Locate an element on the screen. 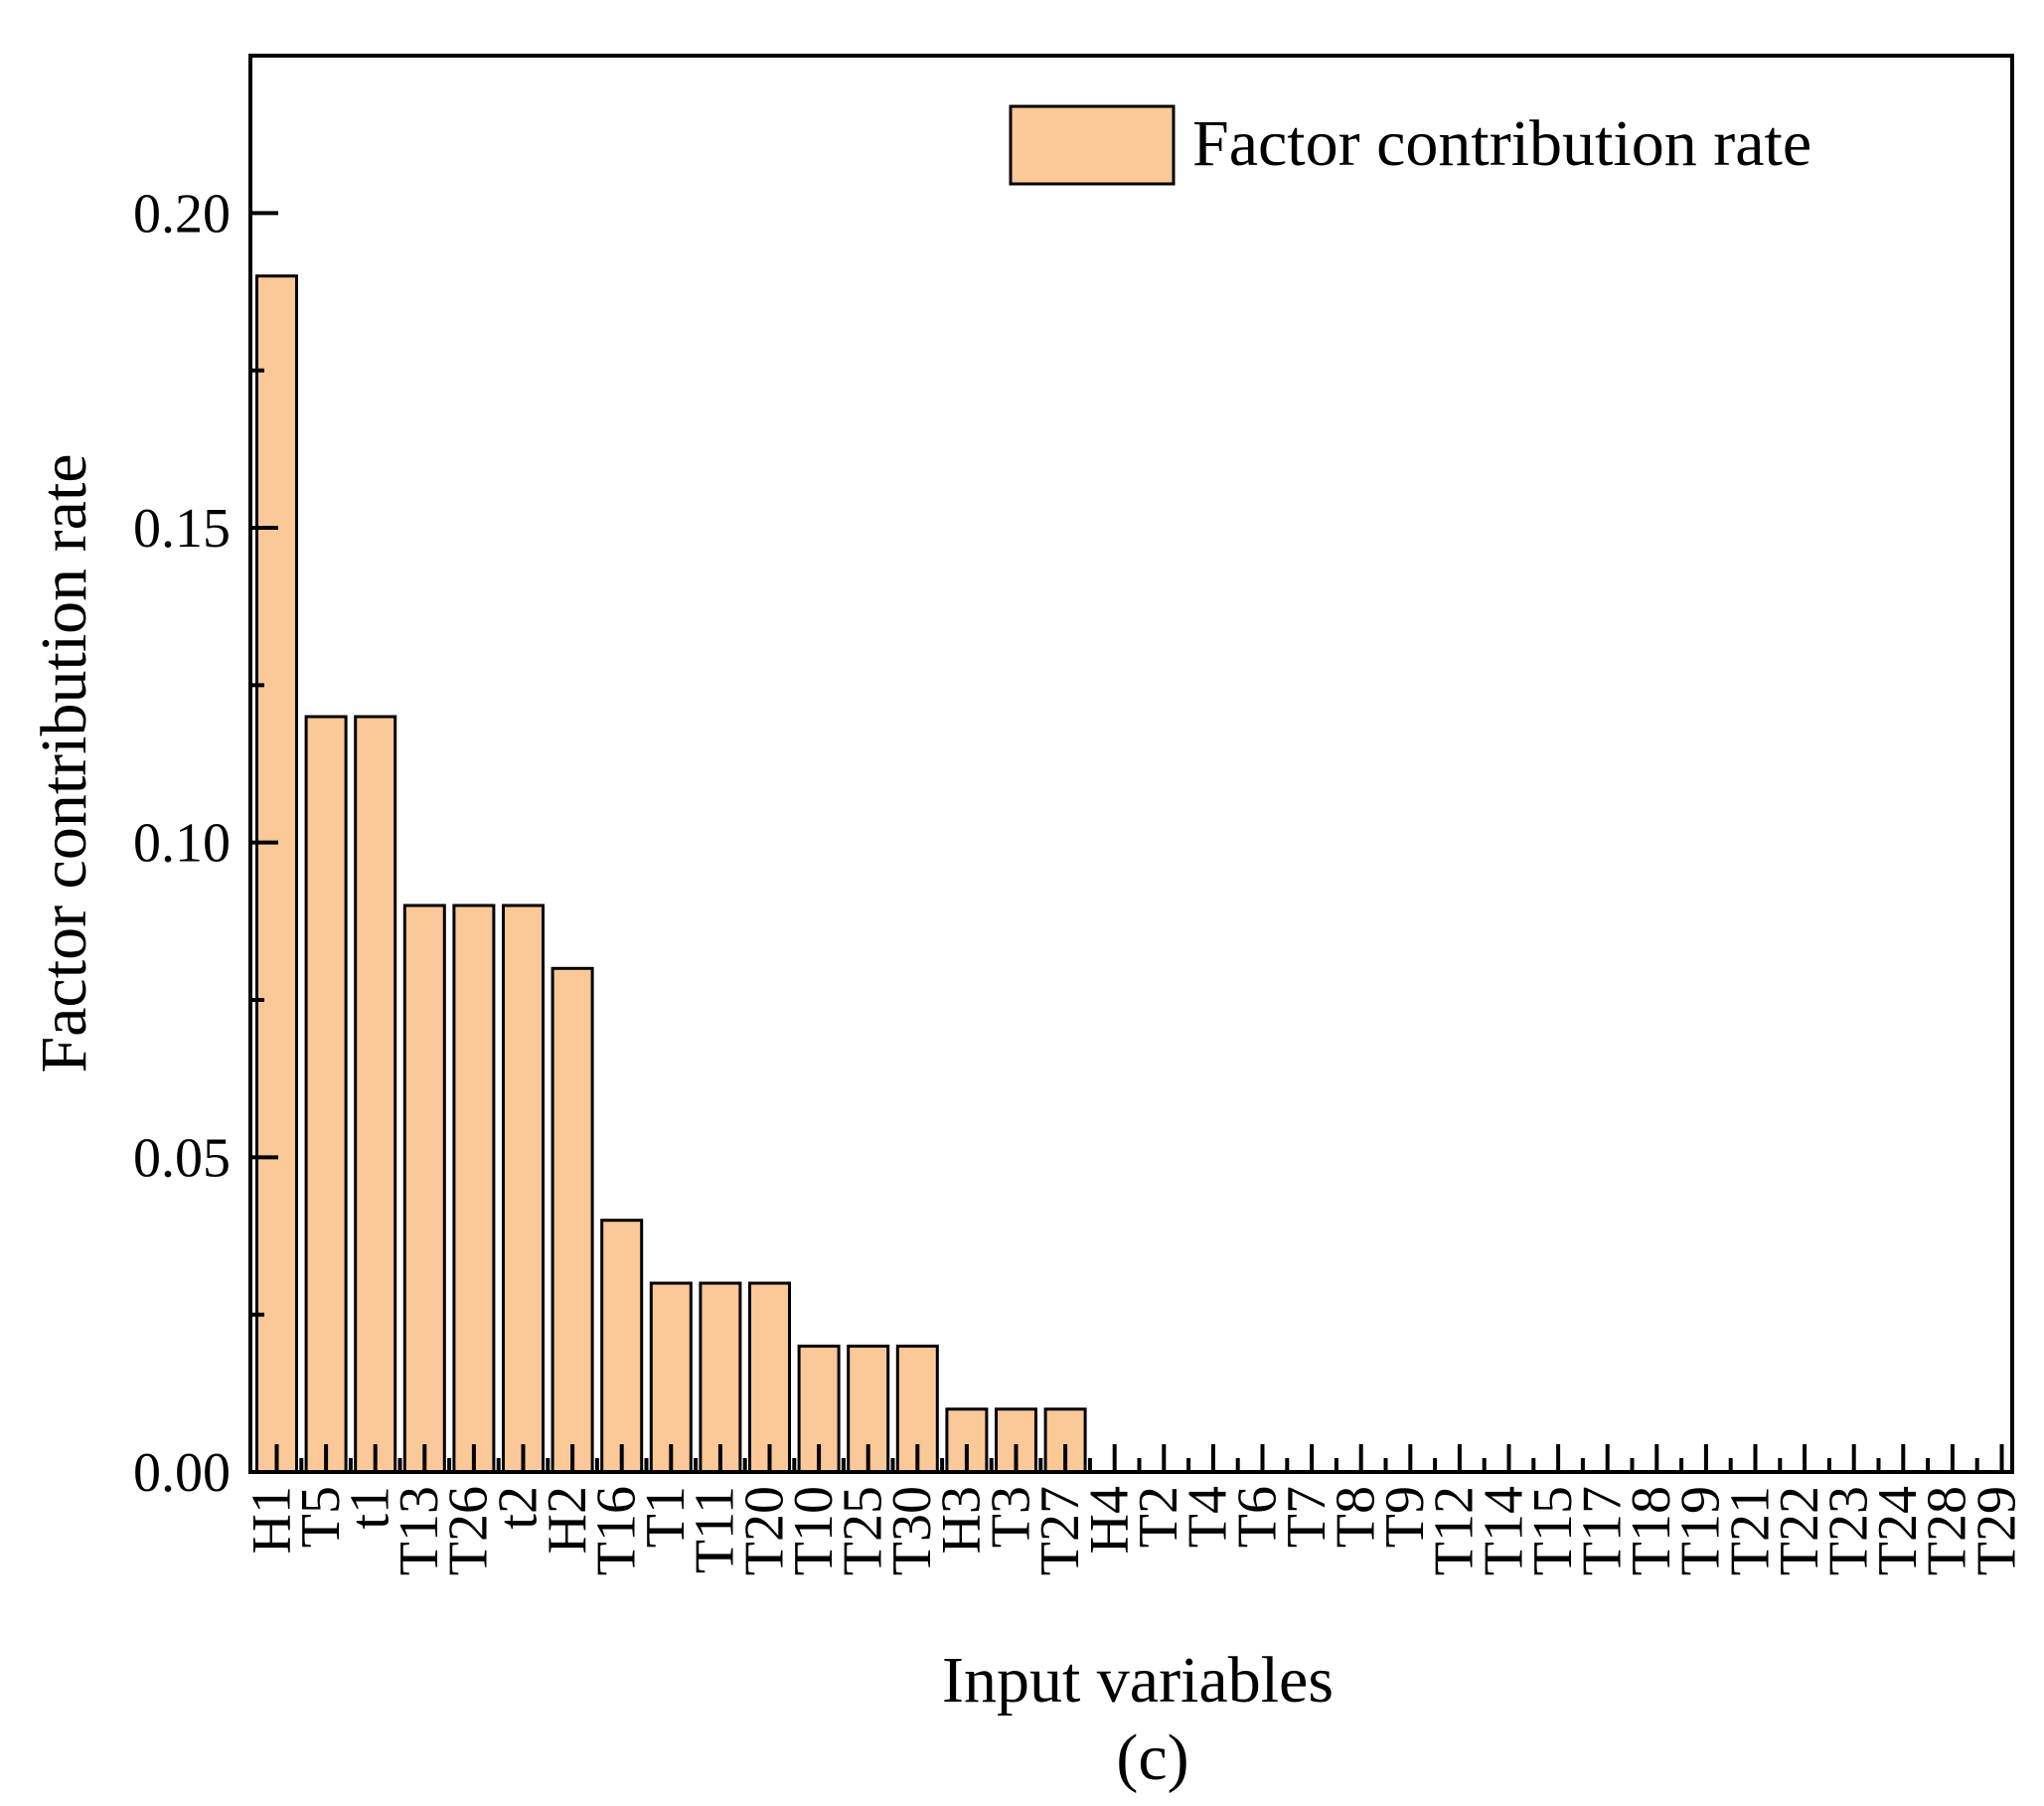 This screenshot has width=2044, height=1806. x-tick-label: H3 is located at coordinates (962, 1520).